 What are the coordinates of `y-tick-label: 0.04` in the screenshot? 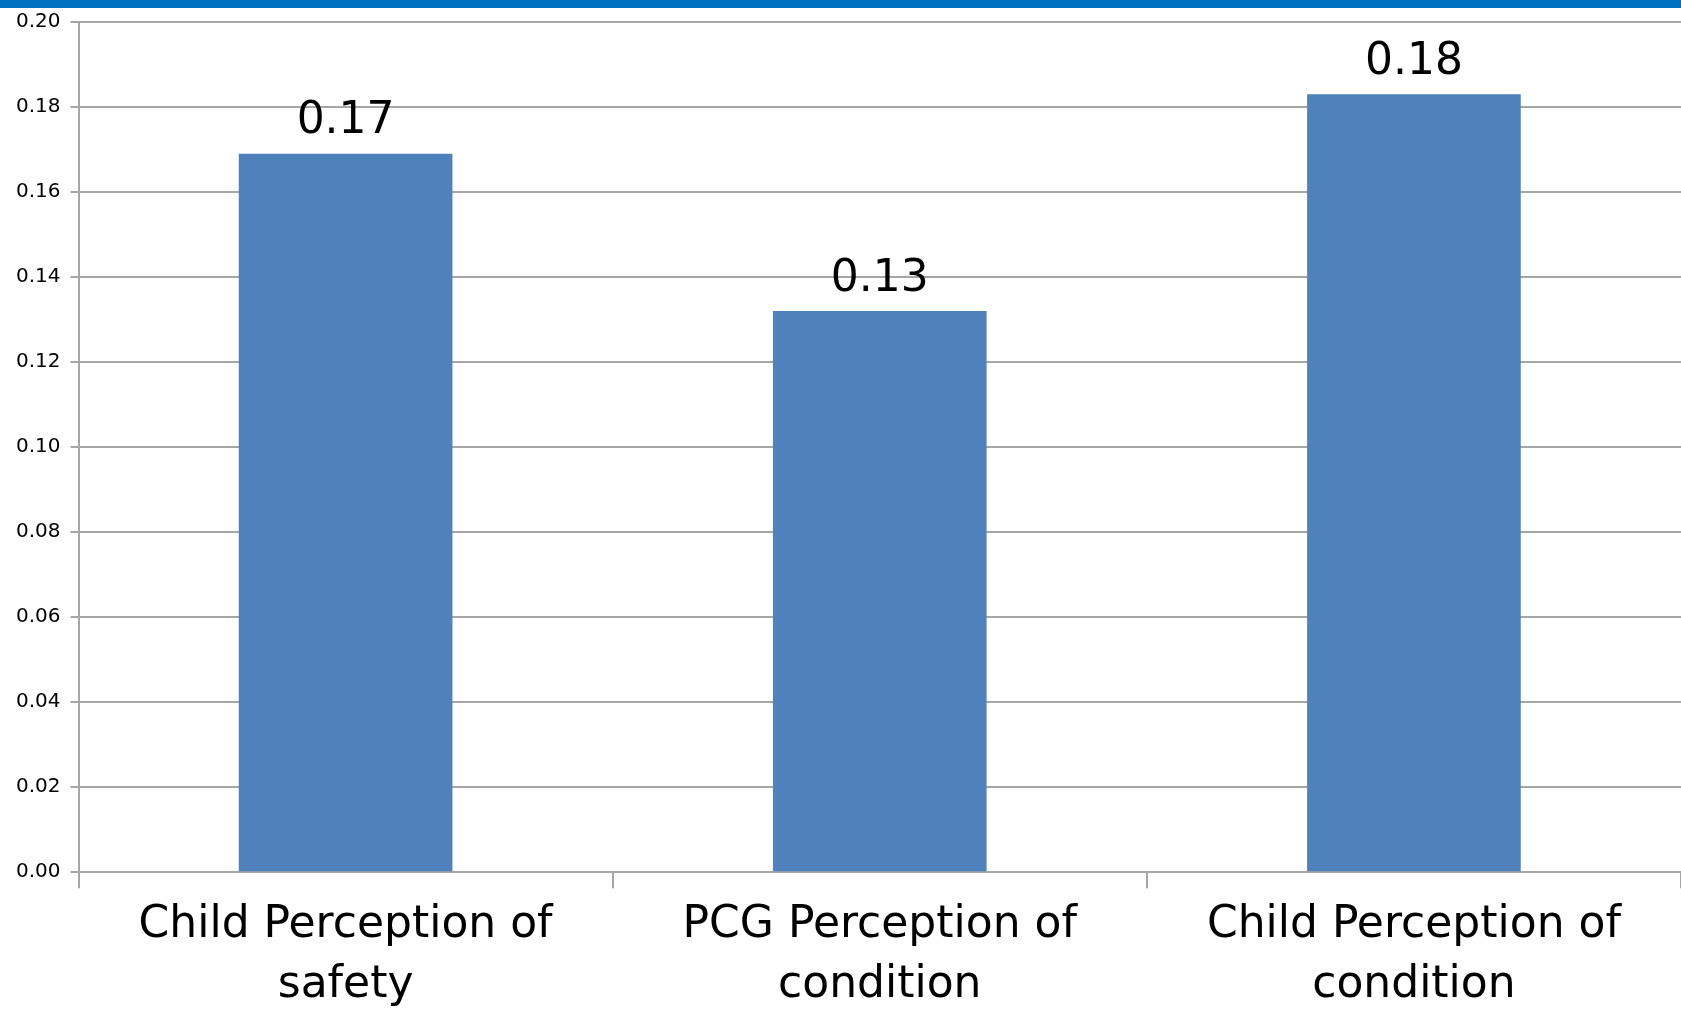 It's located at (38, 700).